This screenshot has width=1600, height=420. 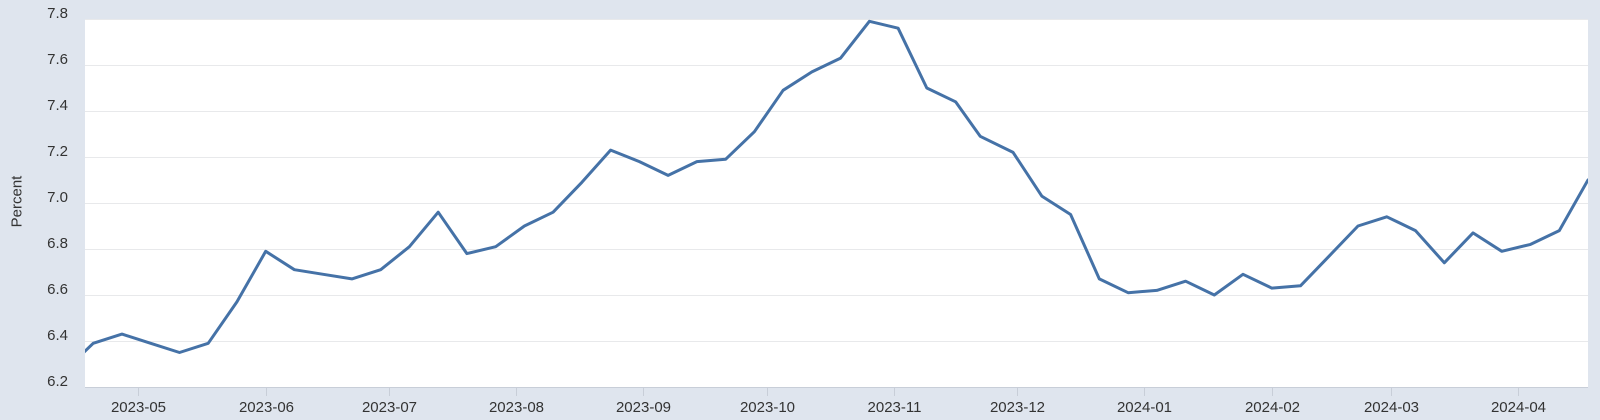 I want to click on y-tick-label: 7.2, so click(x=57, y=151).